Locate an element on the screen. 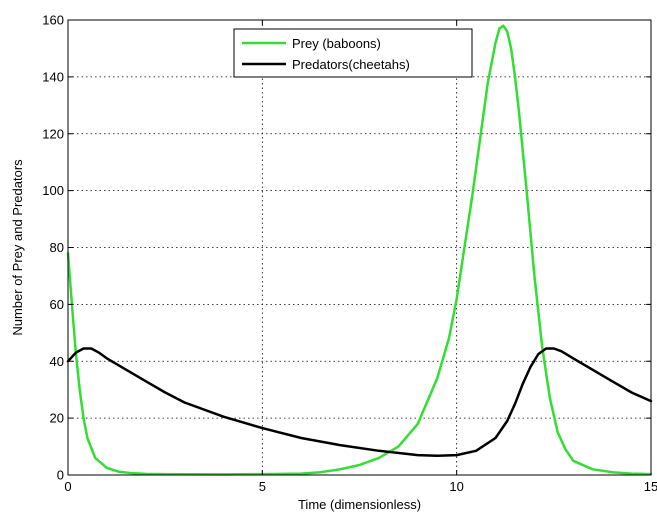  x-axis-label: Time (dimensionless) is located at coordinates (359, 504).